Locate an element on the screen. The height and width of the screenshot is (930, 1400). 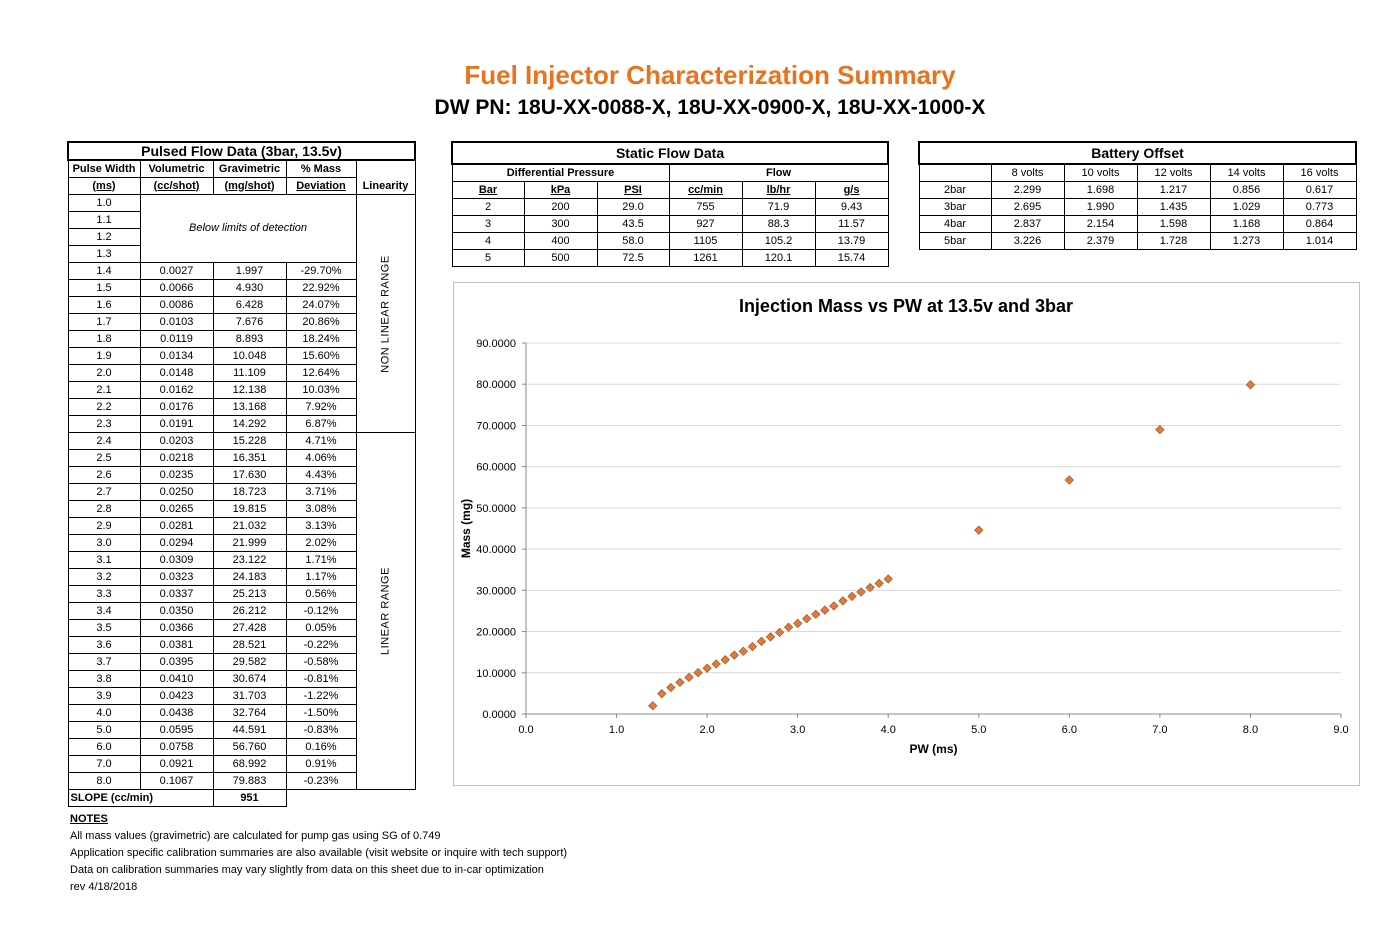
blank-cell is located at coordinates (350, 798).